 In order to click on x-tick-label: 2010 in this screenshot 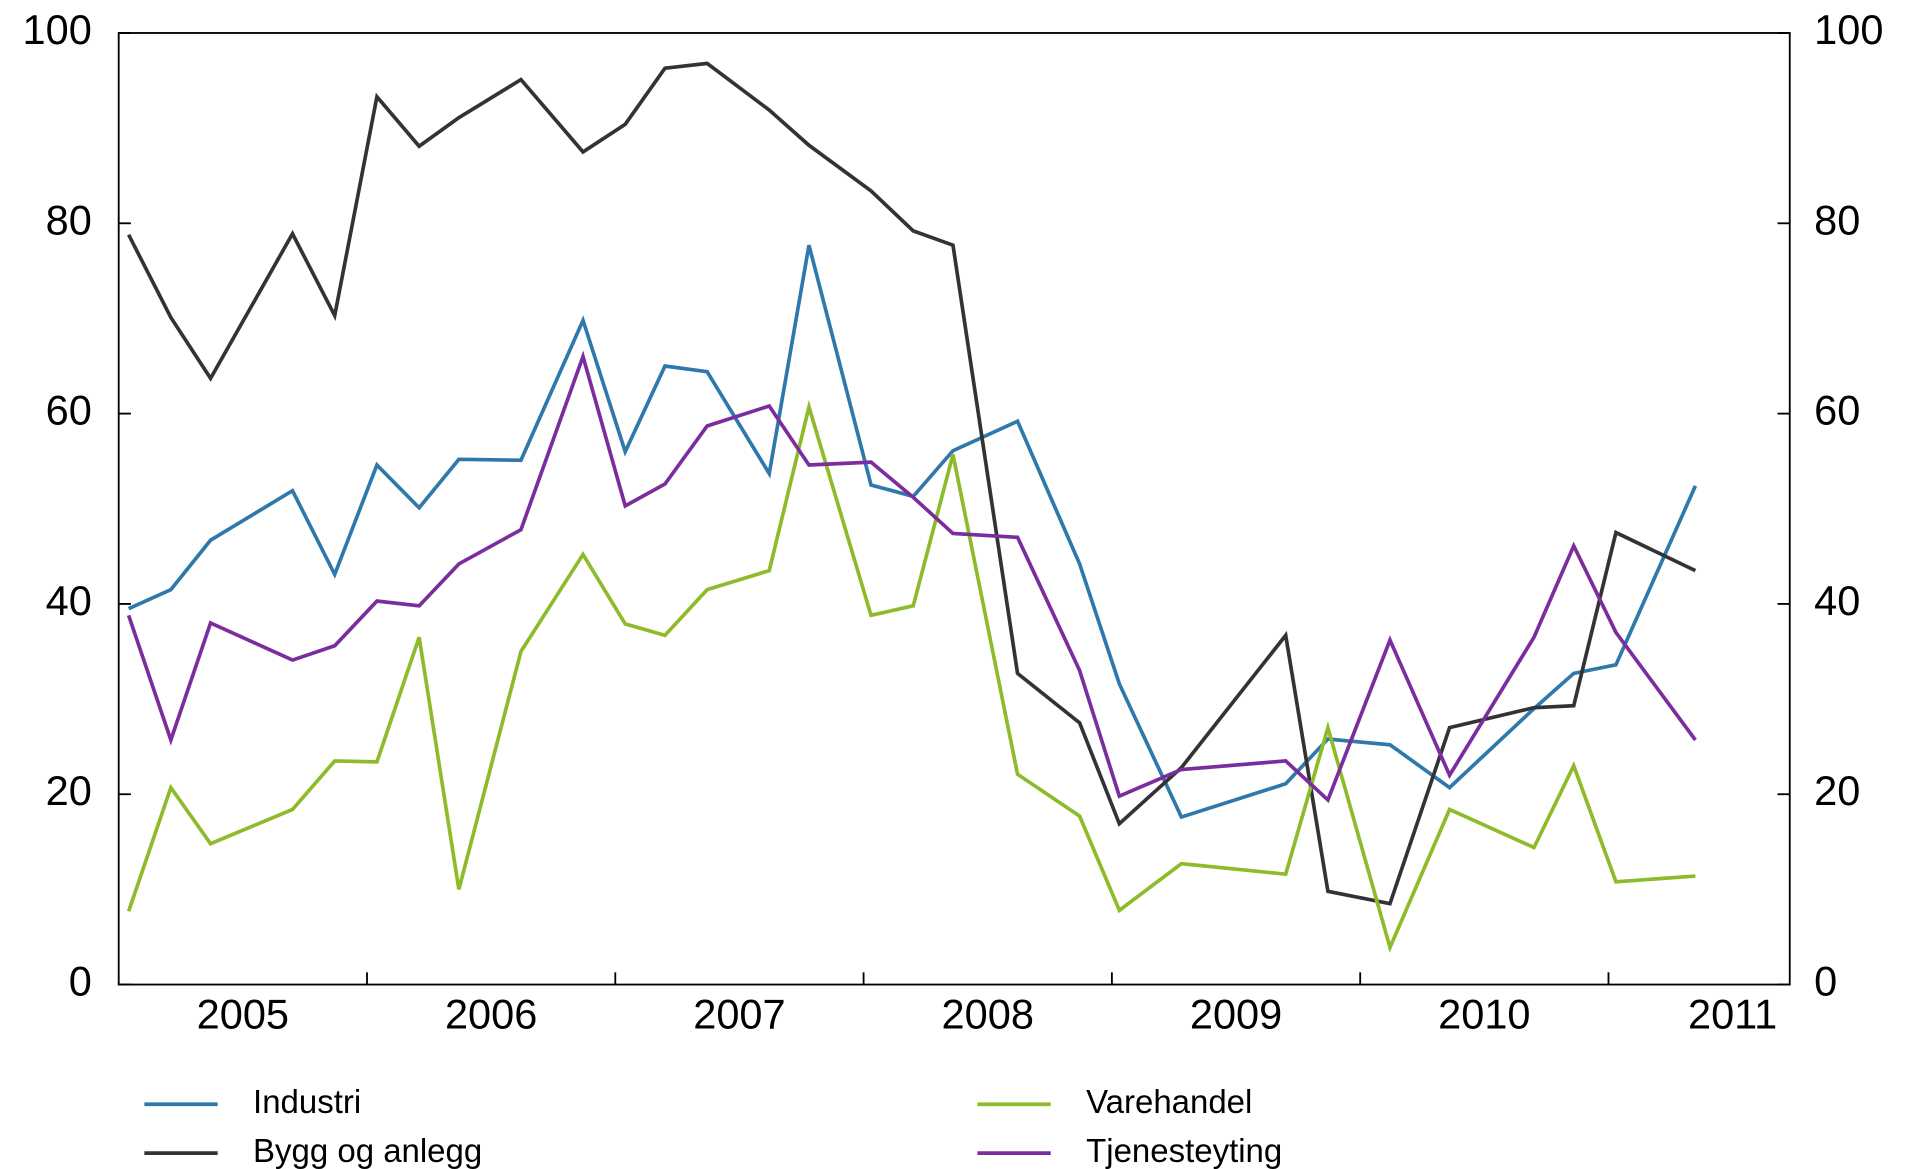, I will do `click(1484, 1013)`.